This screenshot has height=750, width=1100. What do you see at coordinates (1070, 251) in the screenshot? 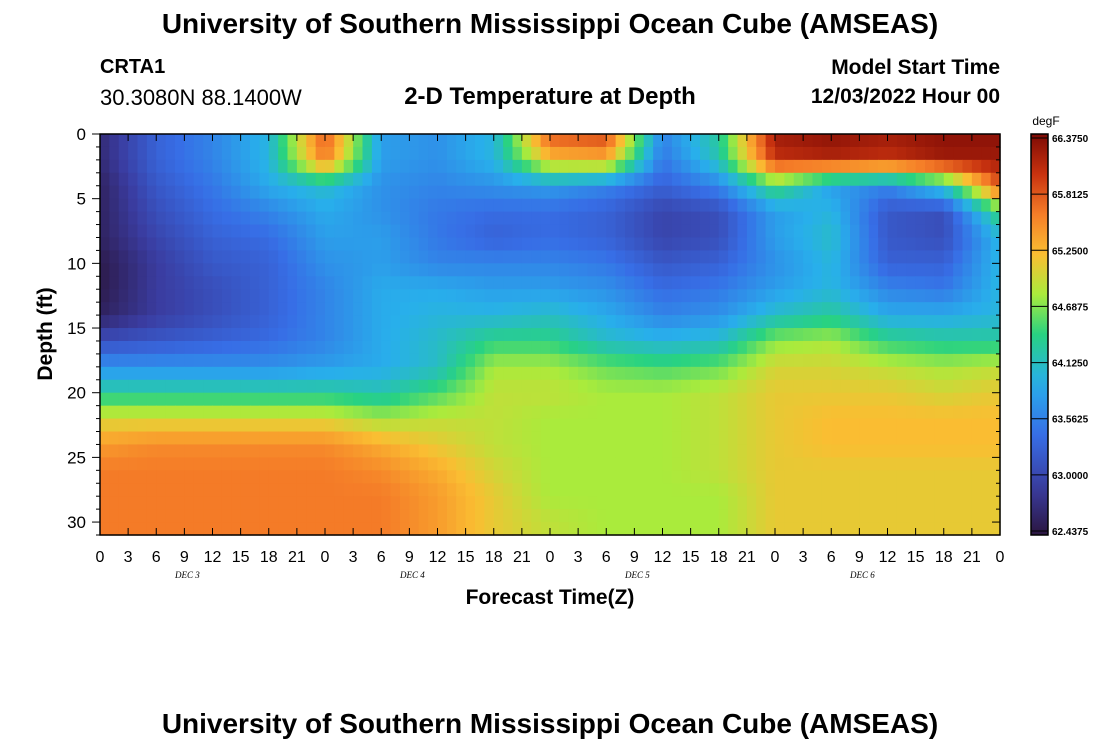
I see `colorbar-tick-label: 65.2500` at bounding box center [1070, 251].